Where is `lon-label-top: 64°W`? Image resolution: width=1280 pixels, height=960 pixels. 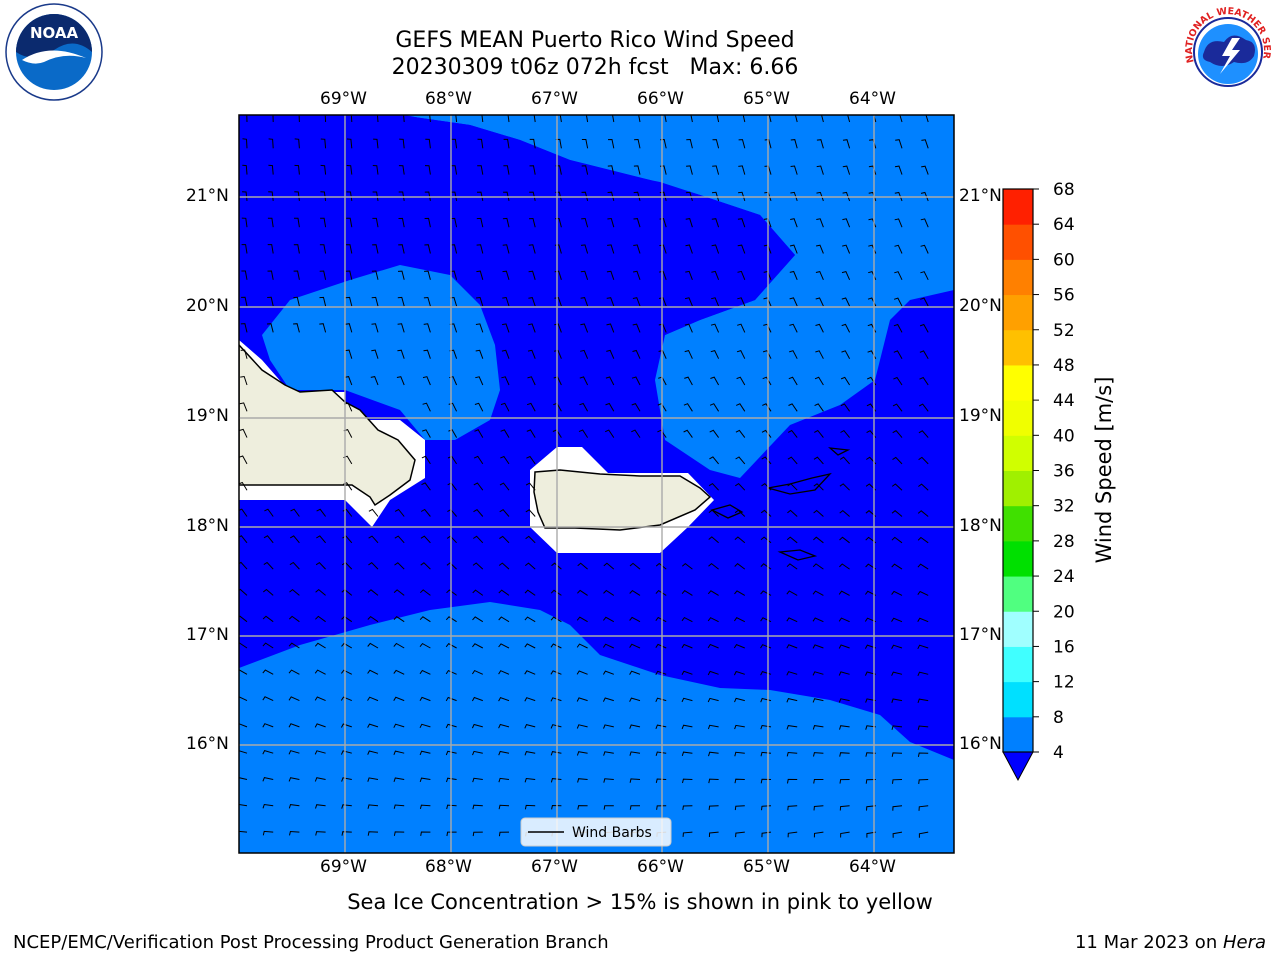
lon-label-top: 64°W is located at coordinates (872, 99).